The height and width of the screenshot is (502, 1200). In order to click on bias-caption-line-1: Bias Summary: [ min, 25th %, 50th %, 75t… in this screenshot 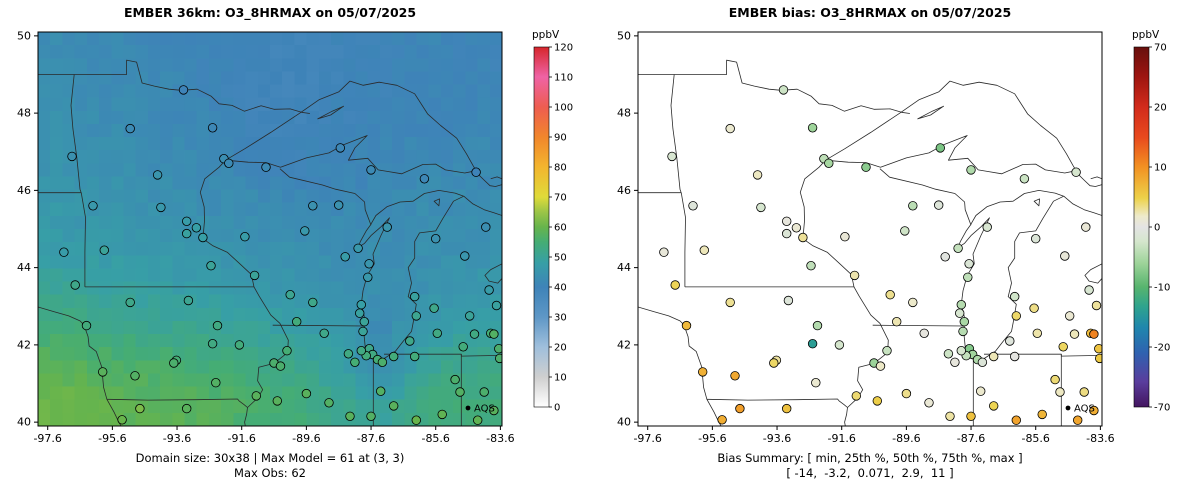, I will do `click(870, 458)`.